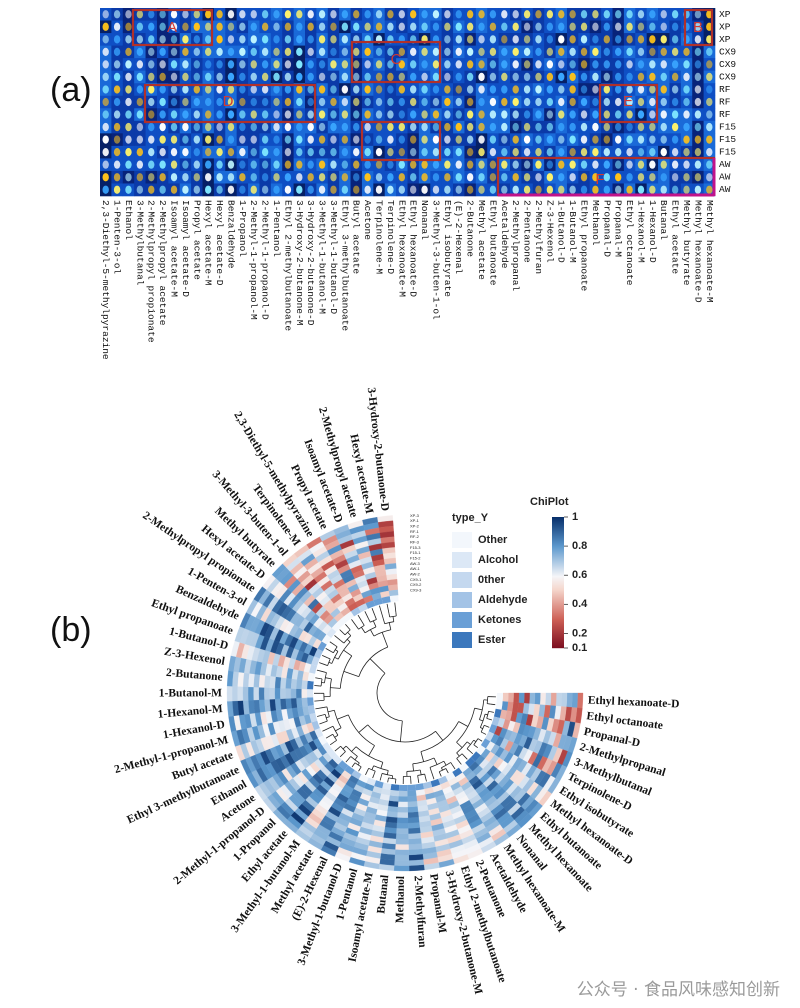 The width and height of the screenshot is (800, 1008). Describe the element at coordinates (228, 101) in the screenshot. I see `box-label: D` at that location.